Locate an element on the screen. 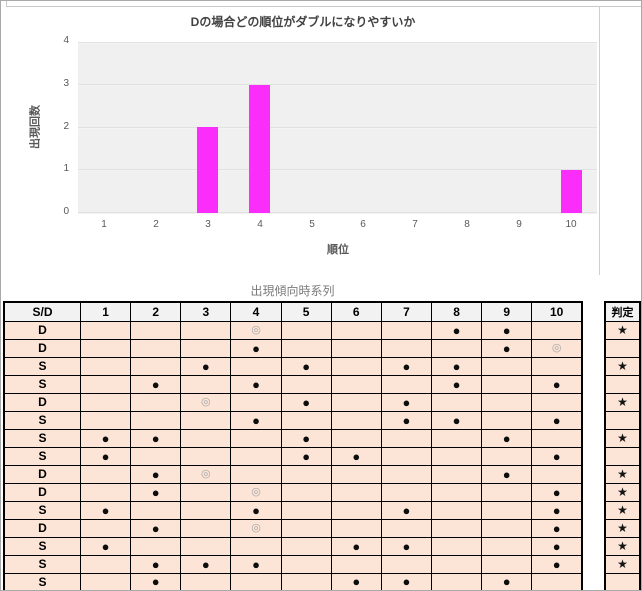  column-header-rank-9: 9 is located at coordinates (507, 311).